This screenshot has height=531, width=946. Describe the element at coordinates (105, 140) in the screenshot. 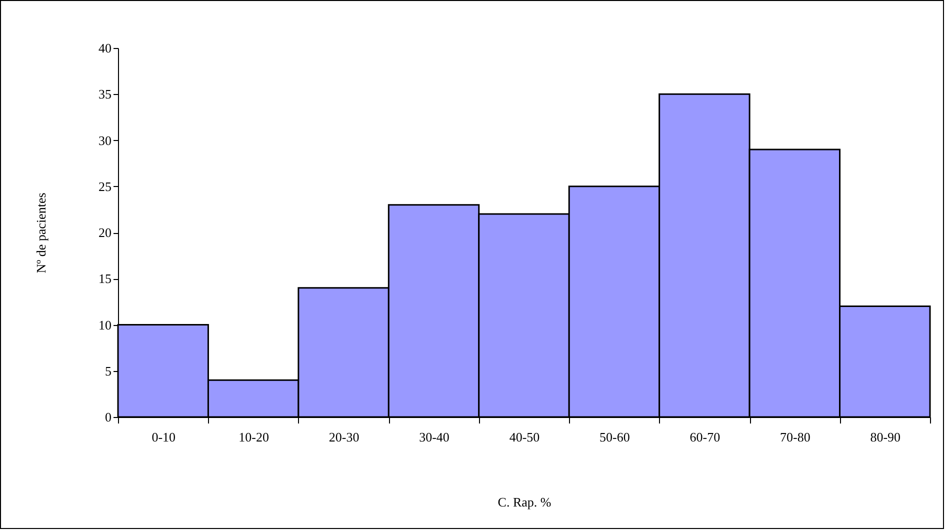

I see `y-tick-label: 30` at that location.